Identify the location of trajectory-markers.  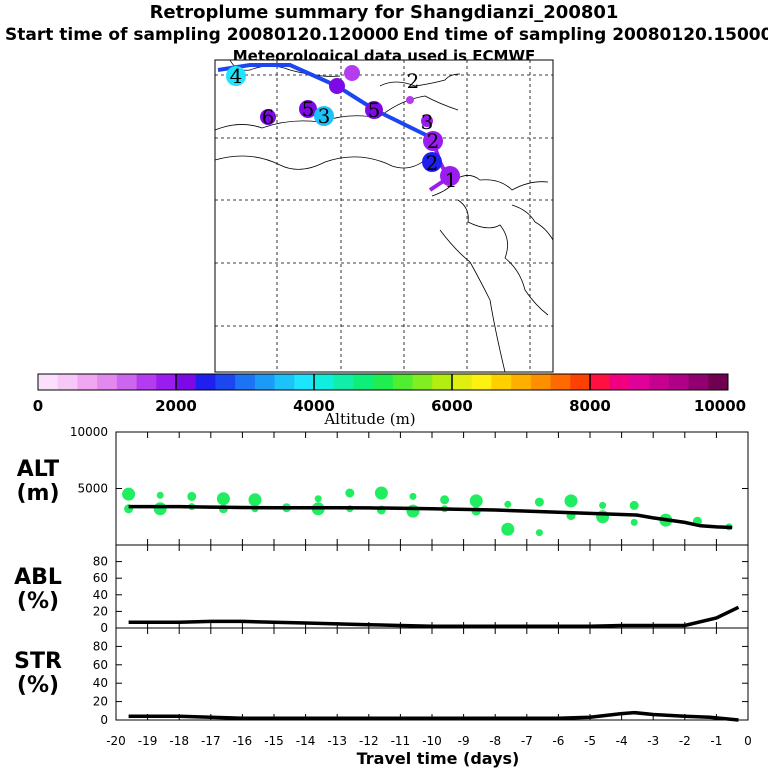
(343, 125).